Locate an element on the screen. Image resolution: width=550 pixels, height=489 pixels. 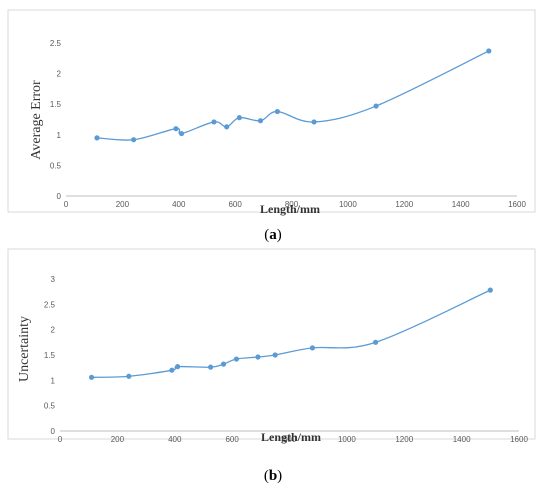
caption-letter: b is located at coordinates (273, 476).